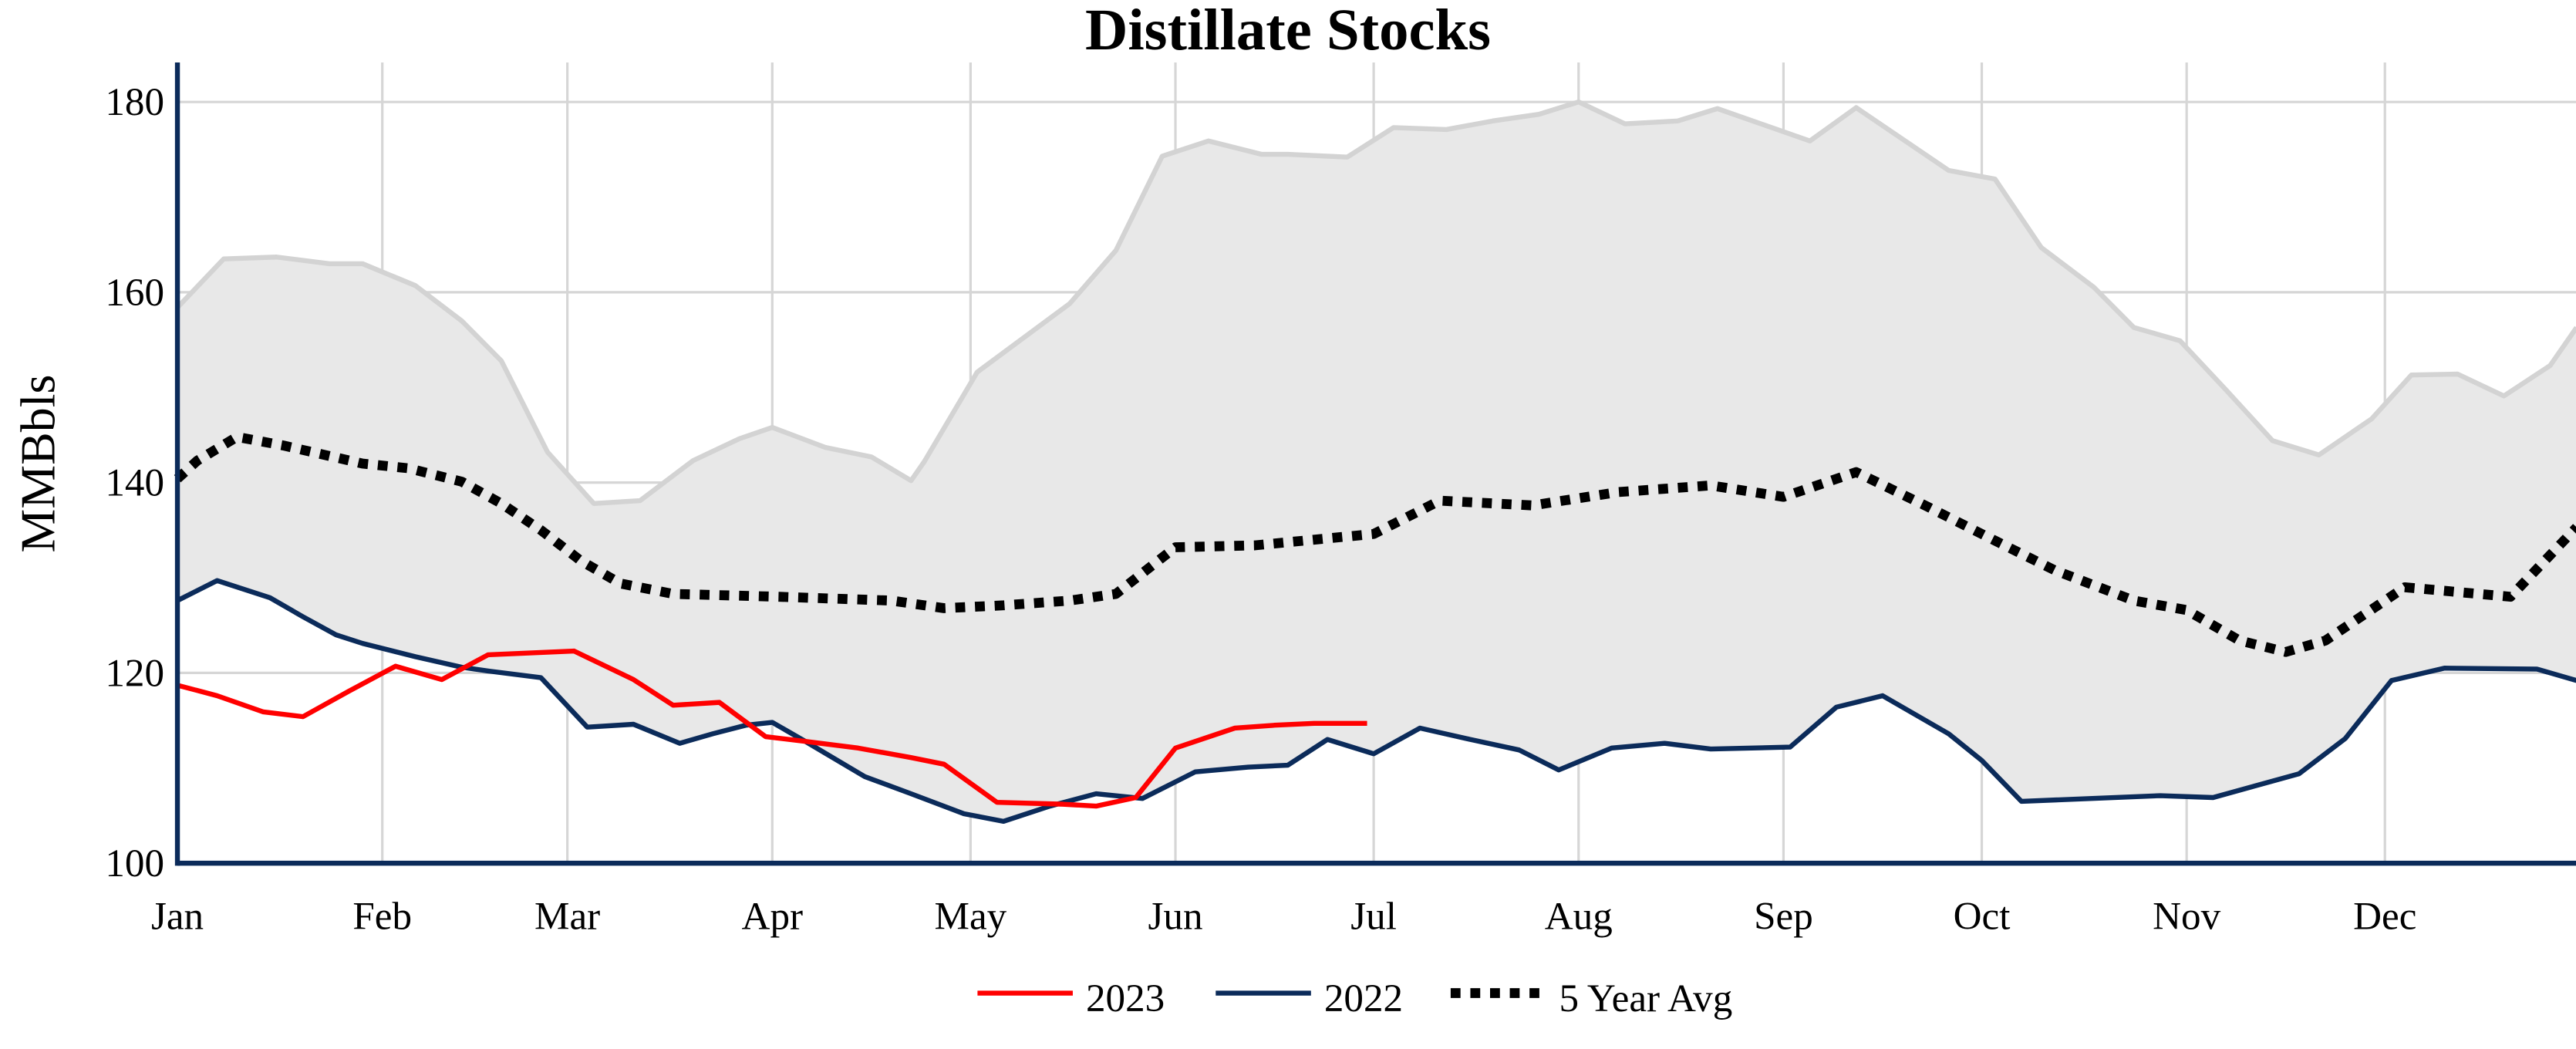  Describe the element at coordinates (134, 293) in the screenshot. I see `y-tick-label: 160` at that location.